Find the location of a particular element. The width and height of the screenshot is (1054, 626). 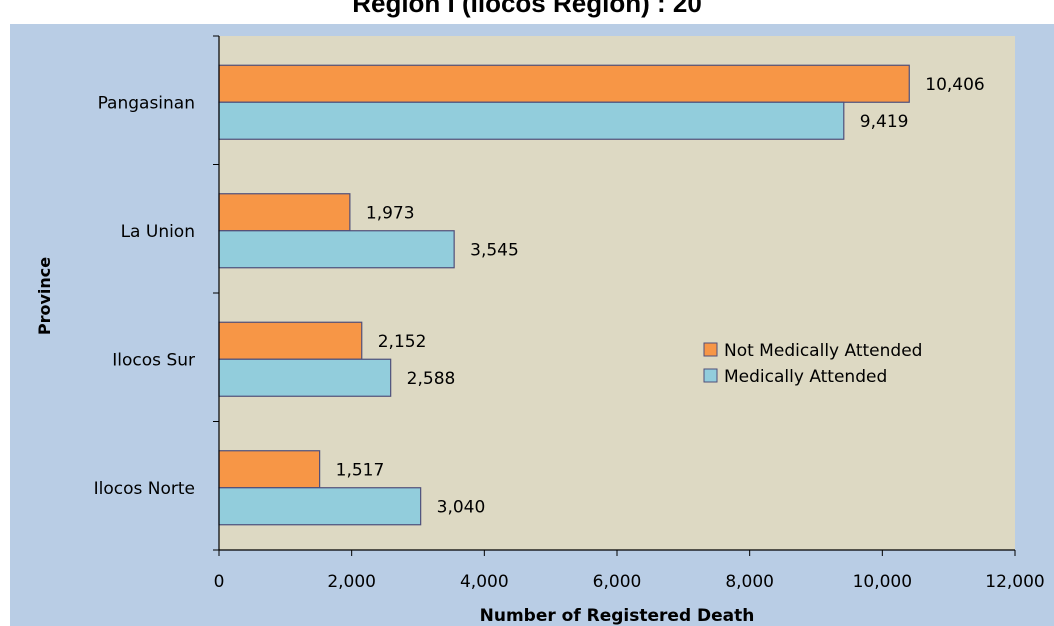

x-tick-label: 10,000 is located at coordinates (882, 582).